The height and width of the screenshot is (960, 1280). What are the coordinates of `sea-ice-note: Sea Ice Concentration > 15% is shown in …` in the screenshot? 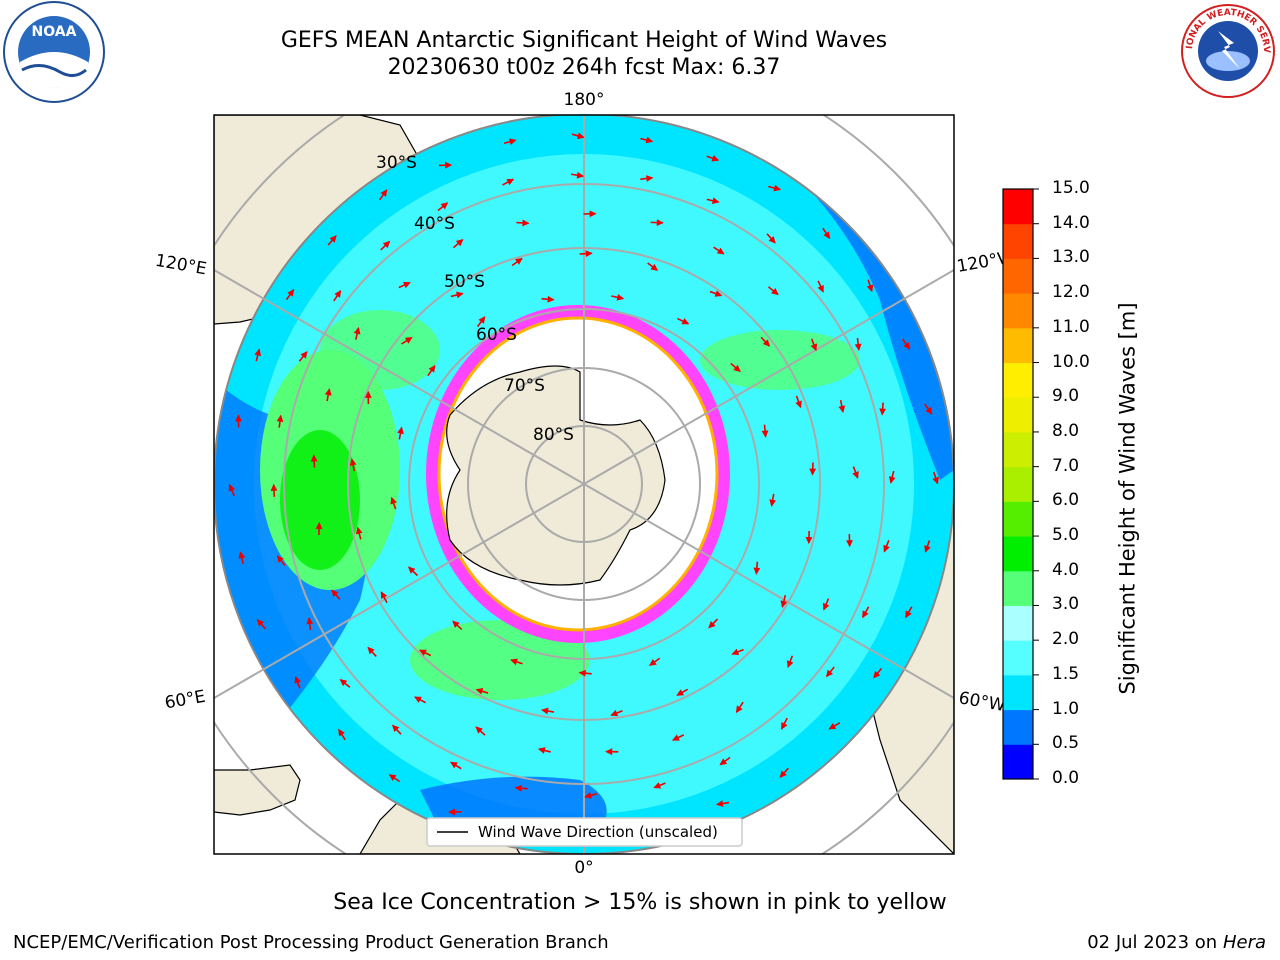 It's located at (640, 902).